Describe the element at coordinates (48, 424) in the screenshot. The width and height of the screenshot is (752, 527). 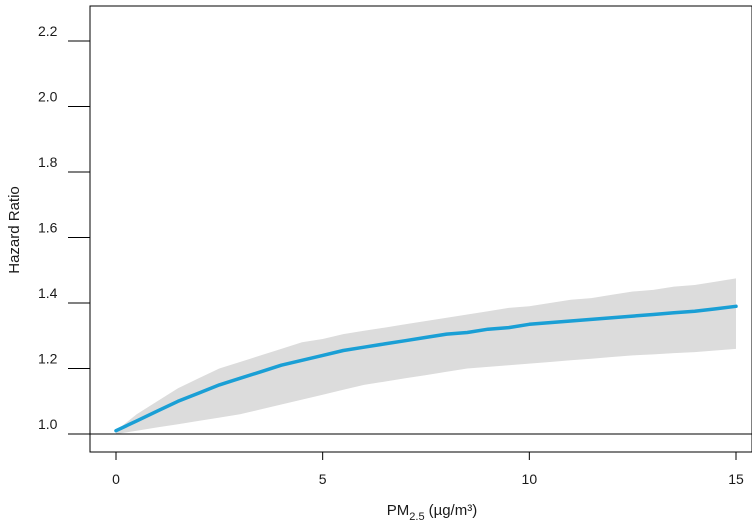
I see `y-tick-label: 1.0` at that location.